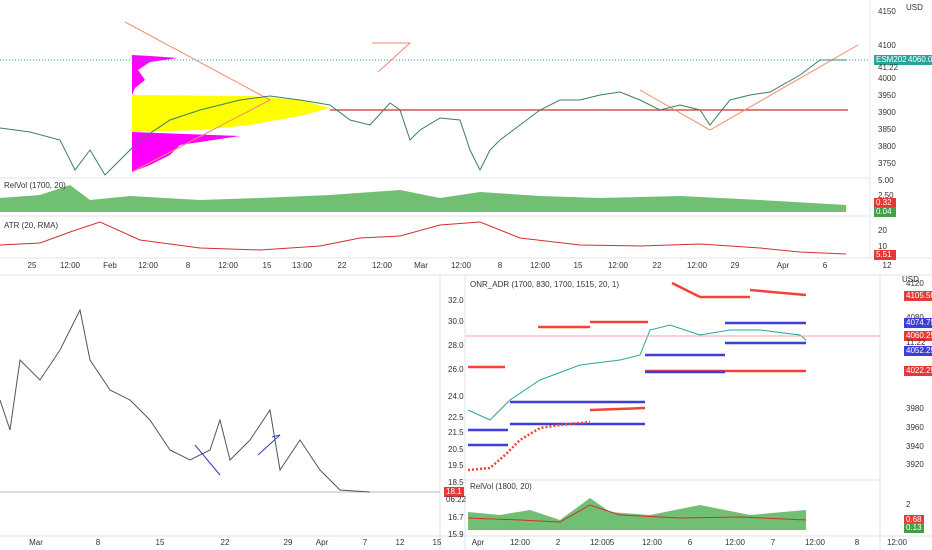 Image resolution: width=932 pixels, height=550 pixels. What do you see at coordinates (915, 464) in the screenshot?
I see `price-tick: 3920` at bounding box center [915, 464].